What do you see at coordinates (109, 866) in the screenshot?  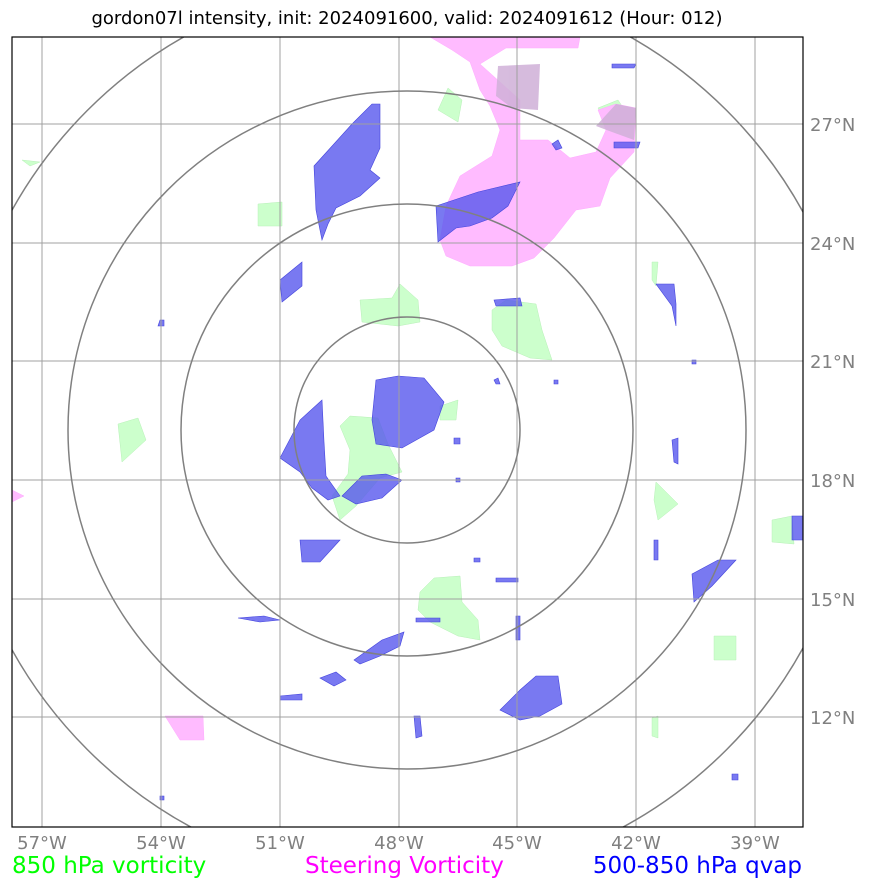 I see `legend-850hpa-vorticity: 850 hPa vorticity` at bounding box center [109, 866].